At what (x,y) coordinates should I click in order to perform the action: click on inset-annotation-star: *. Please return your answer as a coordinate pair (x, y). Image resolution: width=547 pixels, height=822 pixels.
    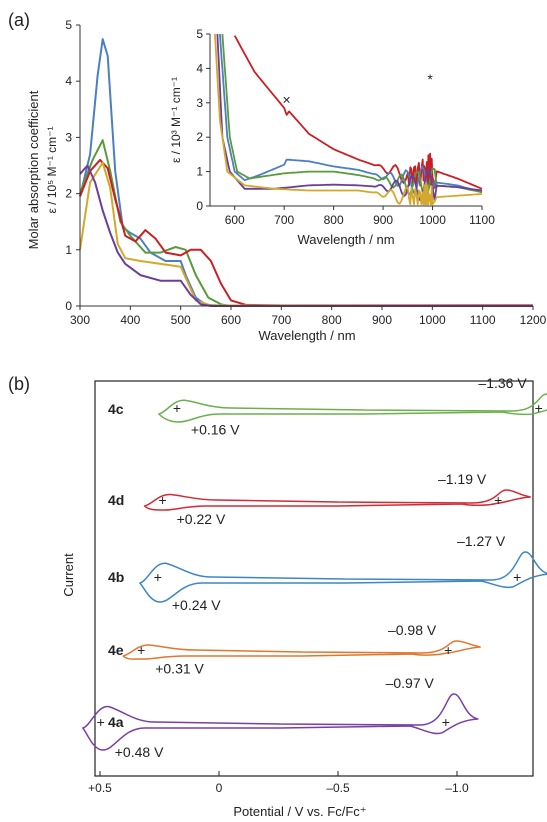
    Looking at the image, I should click on (430, 79).